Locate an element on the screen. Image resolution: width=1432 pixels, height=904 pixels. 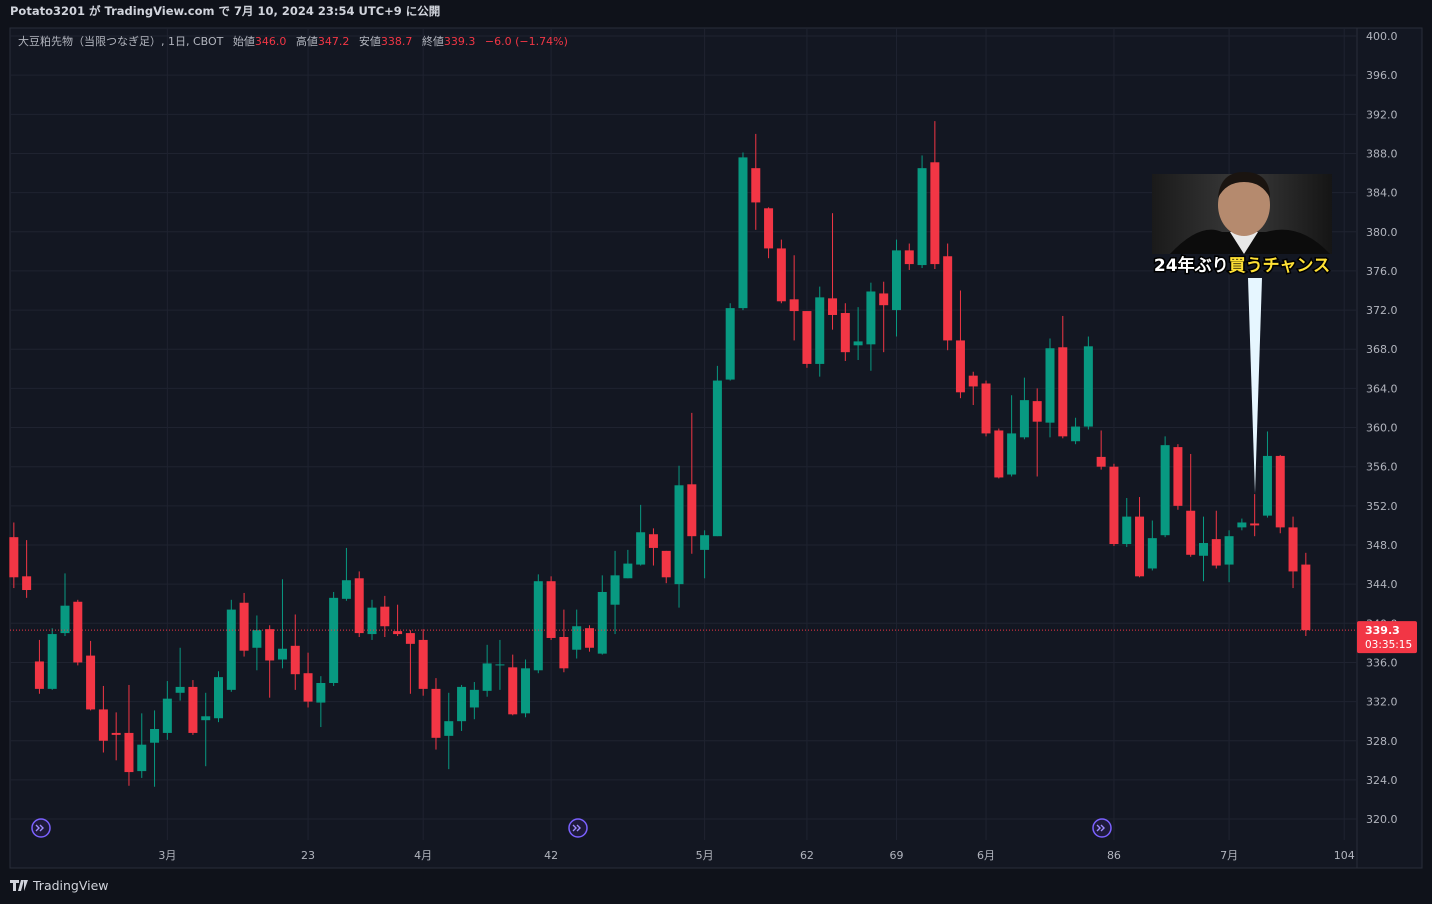
annotation-pointer is located at coordinates (1255, 386).